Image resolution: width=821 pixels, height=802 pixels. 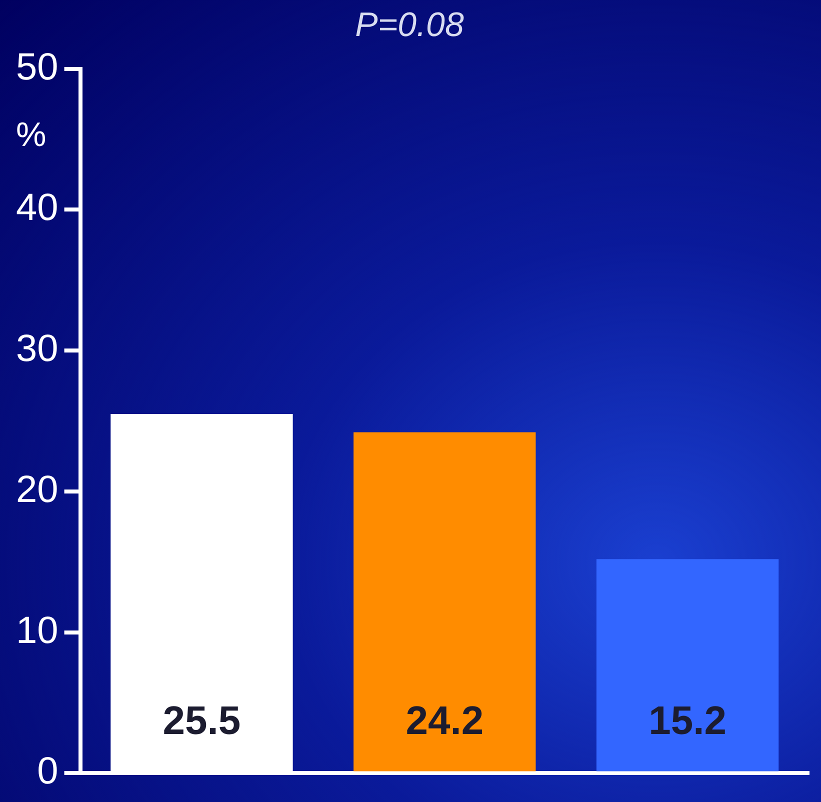 What do you see at coordinates (445, 721) in the screenshot?
I see `data-label: 24.2` at bounding box center [445, 721].